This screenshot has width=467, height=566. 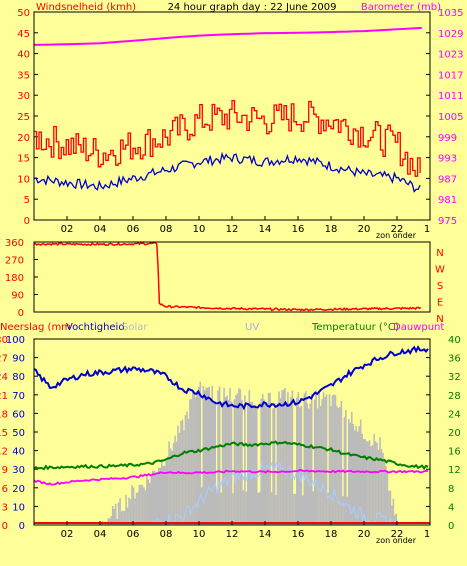 What do you see at coordinates (5, 489) in the screenshot?
I see `rain-tick-label: 6` at bounding box center [5, 489].